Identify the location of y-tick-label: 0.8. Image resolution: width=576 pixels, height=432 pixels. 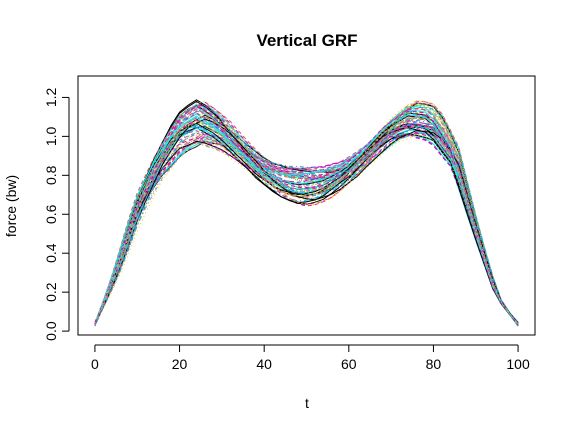
(51, 175).